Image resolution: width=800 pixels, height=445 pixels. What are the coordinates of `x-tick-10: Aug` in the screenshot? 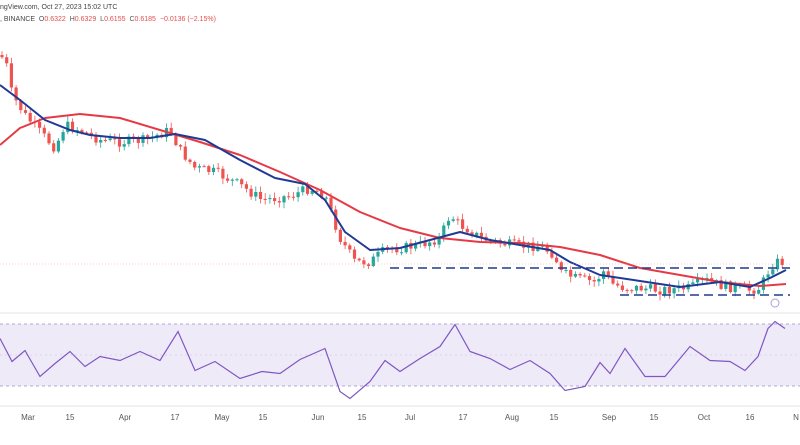 It's located at (512, 417).